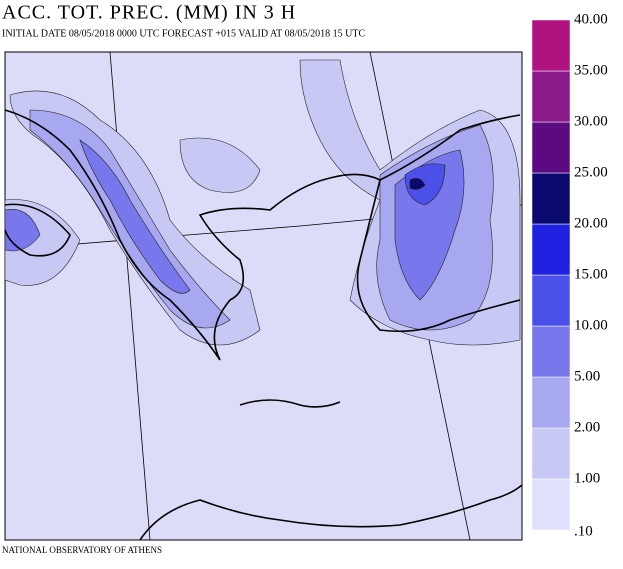 This screenshot has width=623, height=569. Describe the element at coordinates (583, 531) in the screenshot. I see `level-label: .10` at that location.